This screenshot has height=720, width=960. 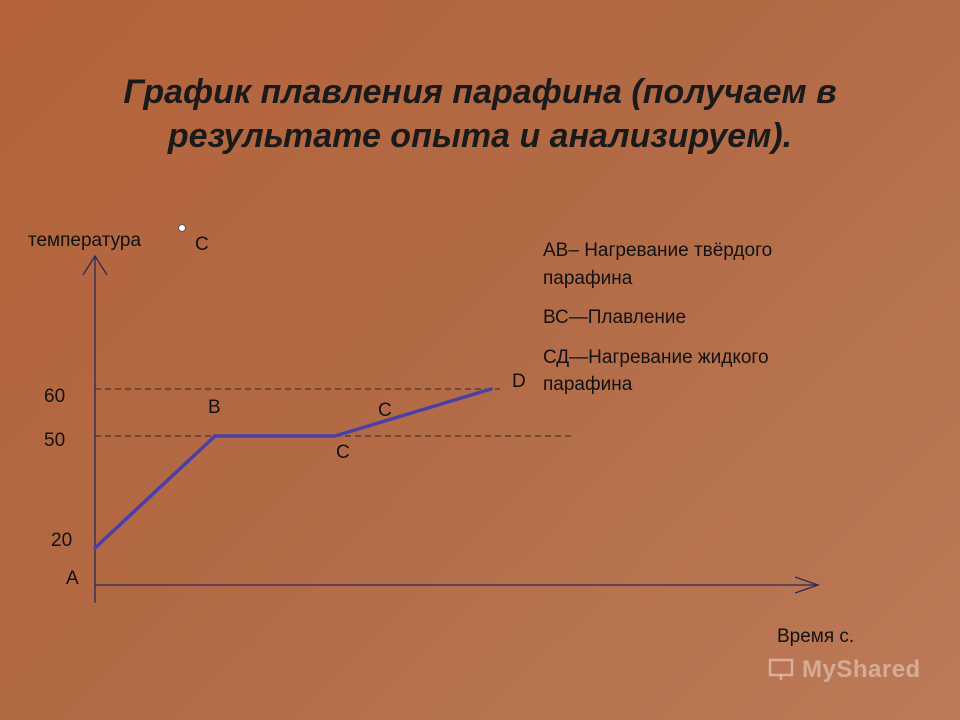 I want to click on legend-cd-line-2: парафина, so click(x=588, y=385).